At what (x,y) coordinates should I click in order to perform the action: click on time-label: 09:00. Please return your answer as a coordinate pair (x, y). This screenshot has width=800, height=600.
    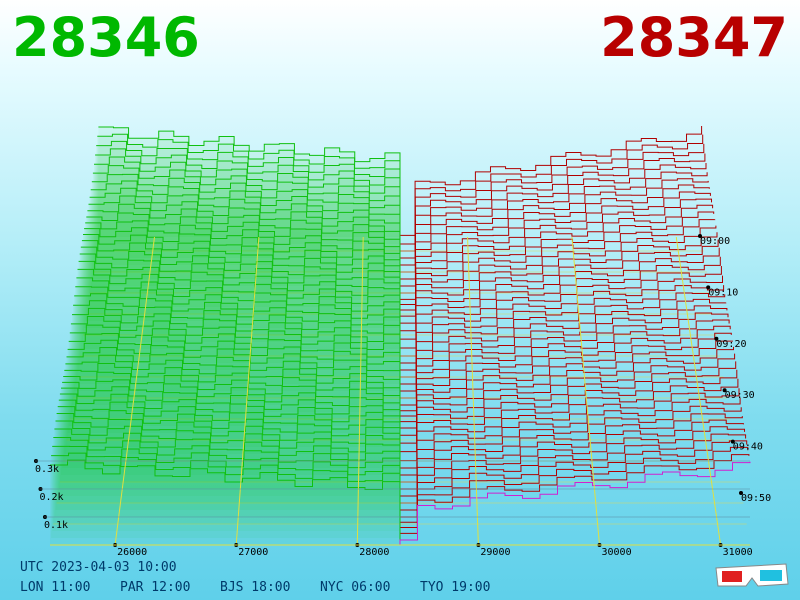
    Looking at the image, I should click on (715, 241).